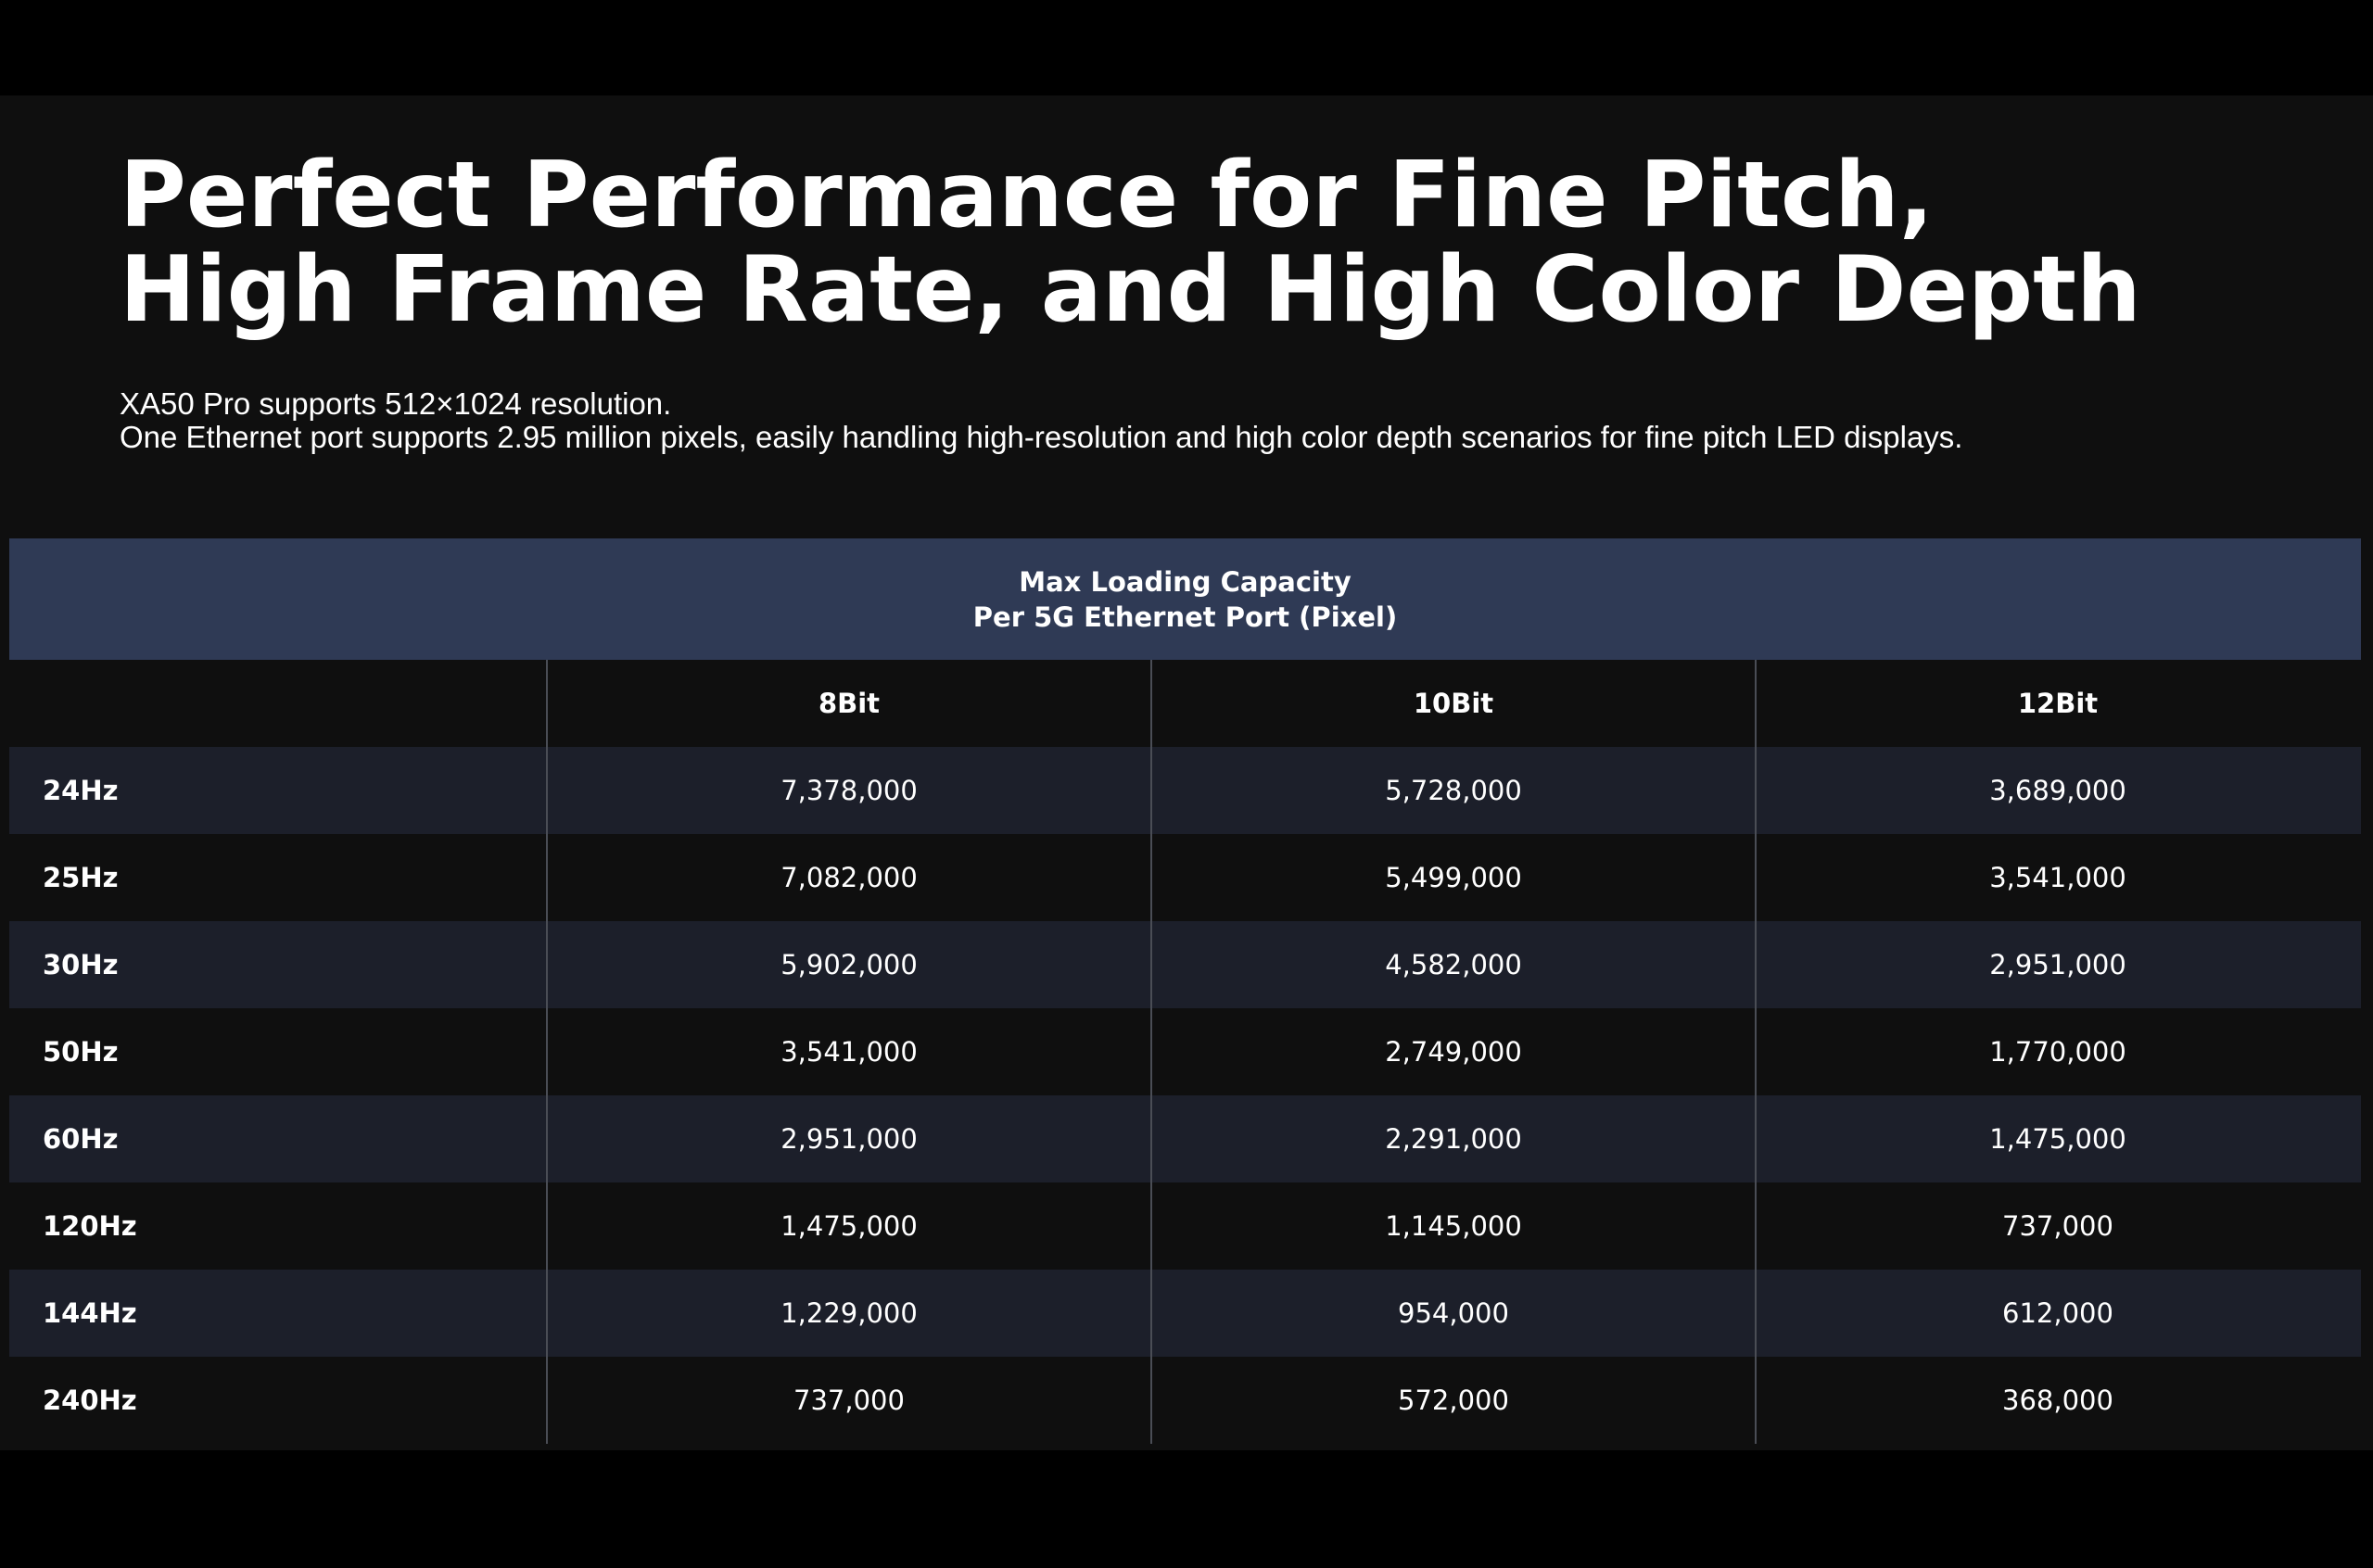 The height and width of the screenshot is (1568, 2373). Describe the element at coordinates (1453, 1226) in the screenshot. I see `table-cell: 1,145,000` at that location.